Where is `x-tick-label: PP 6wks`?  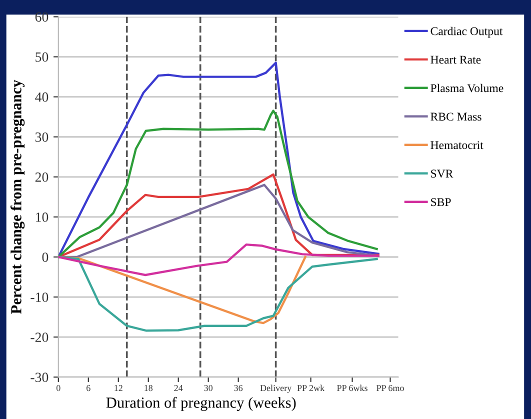 x-tick-label: PP 6wks is located at coordinates (352, 388).